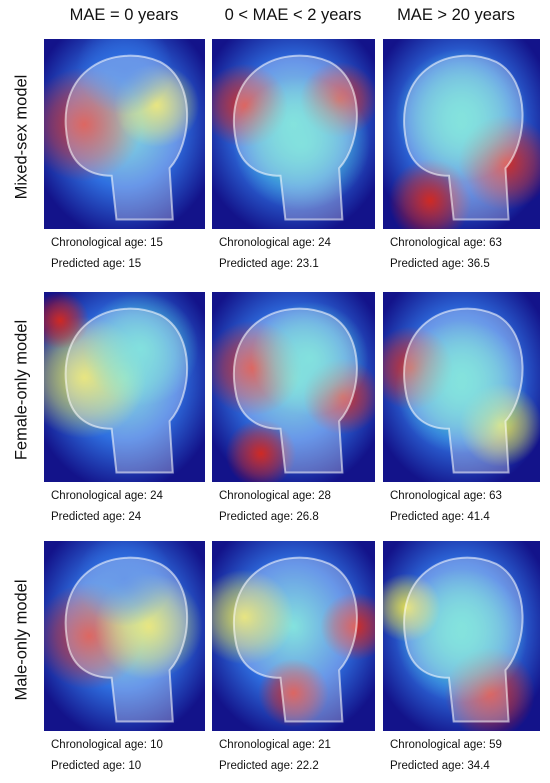 This screenshot has width=550, height=783. Describe the element at coordinates (275, 507) in the screenshot. I see `age-caption: Chronological age: 28 Predicted age: 26.8` at that location.